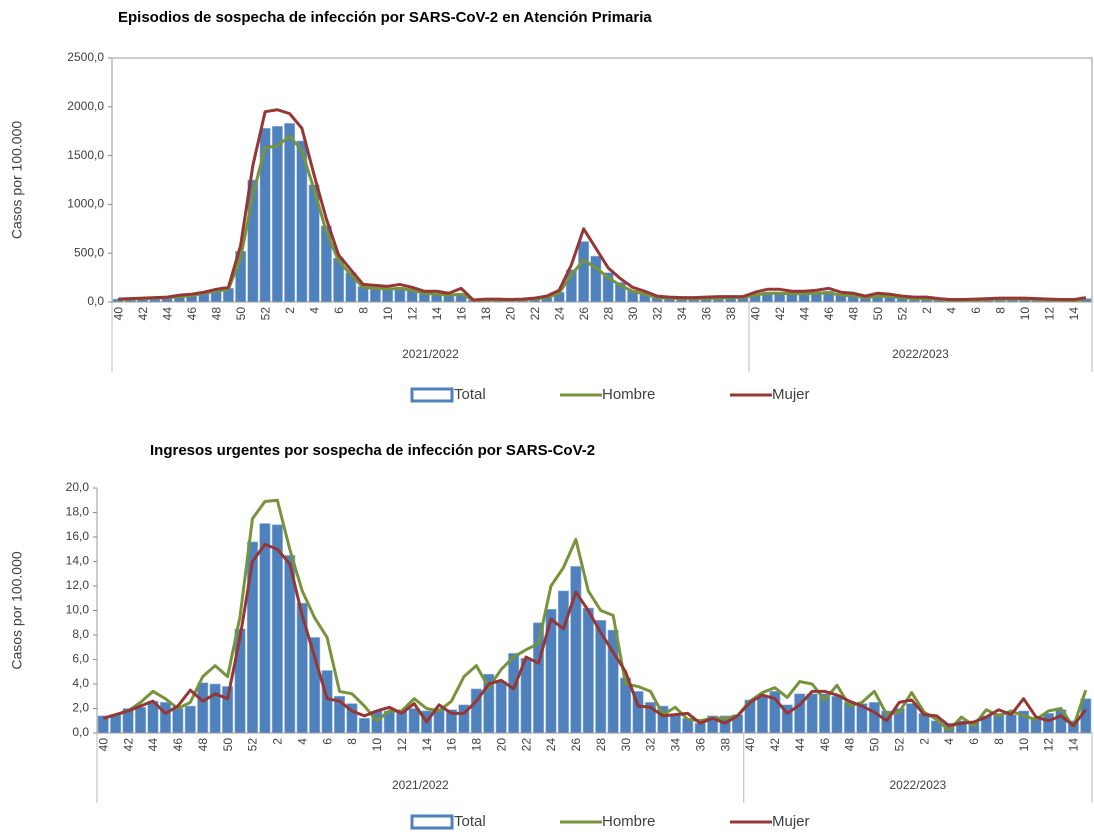 This screenshot has height=837, width=1094. I want to click on y-tick-label: 1000,0, so click(85, 204).